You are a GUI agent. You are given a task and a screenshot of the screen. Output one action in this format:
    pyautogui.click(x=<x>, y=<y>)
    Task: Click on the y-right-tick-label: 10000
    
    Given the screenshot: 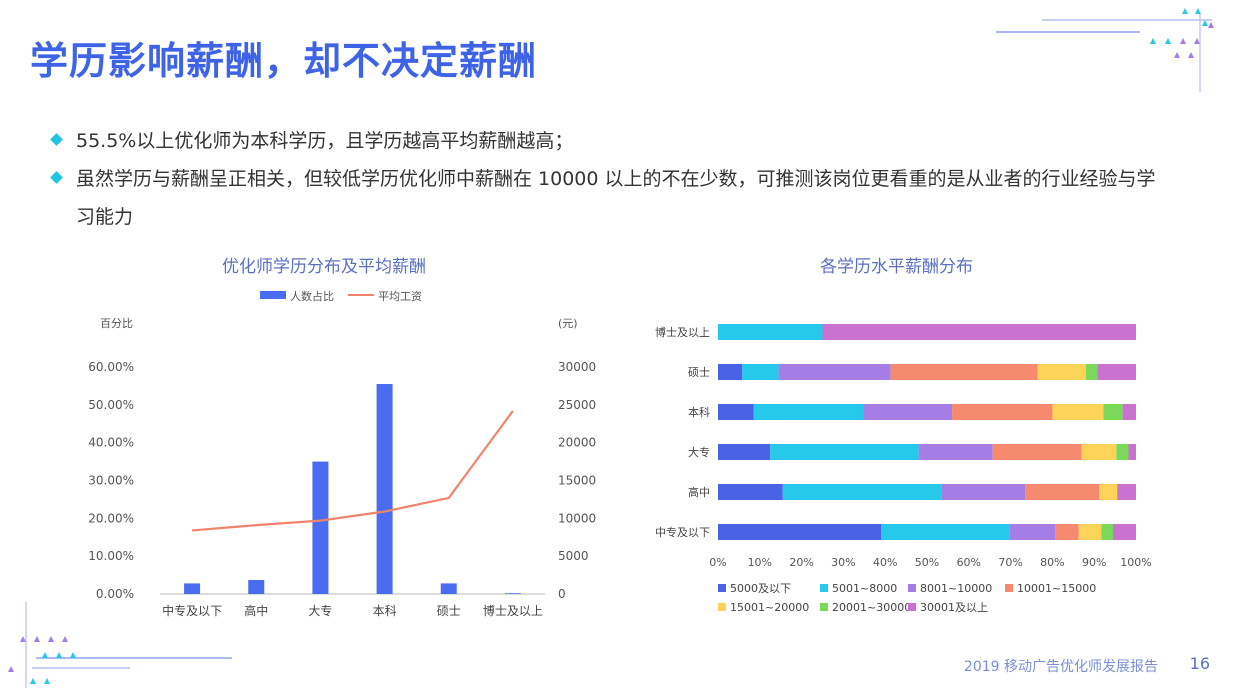 What is the action you would take?
    pyautogui.click(x=577, y=518)
    